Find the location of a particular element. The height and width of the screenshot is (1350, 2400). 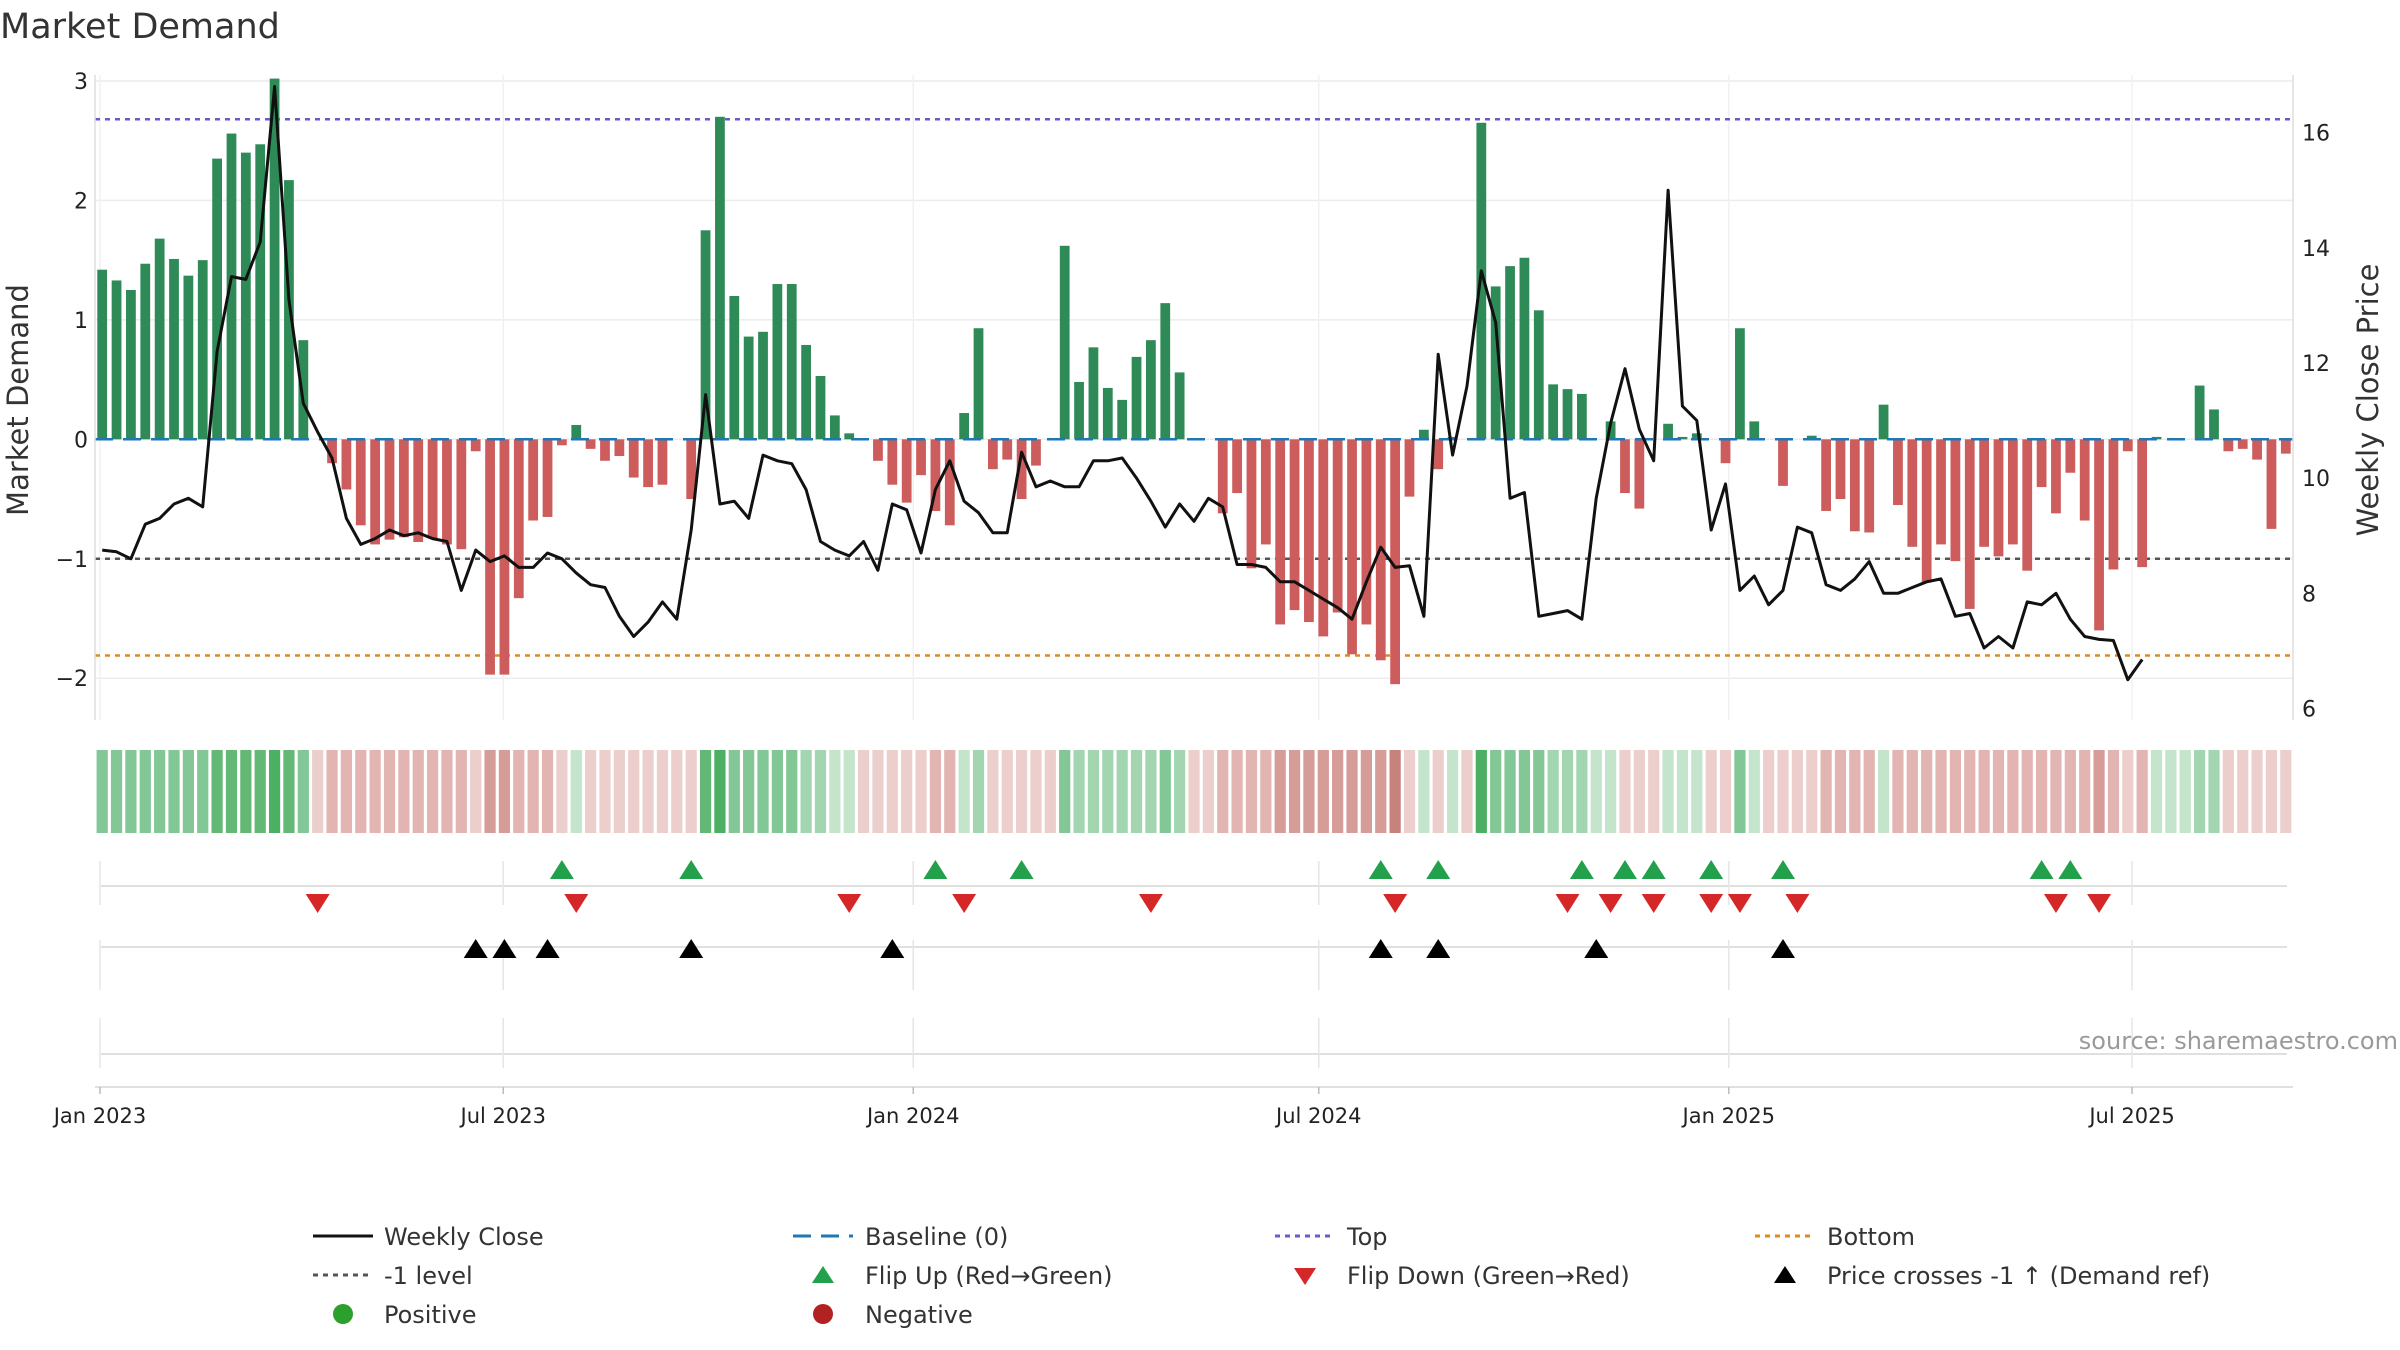

negative-dot-icon is located at coordinates (823, 1314).